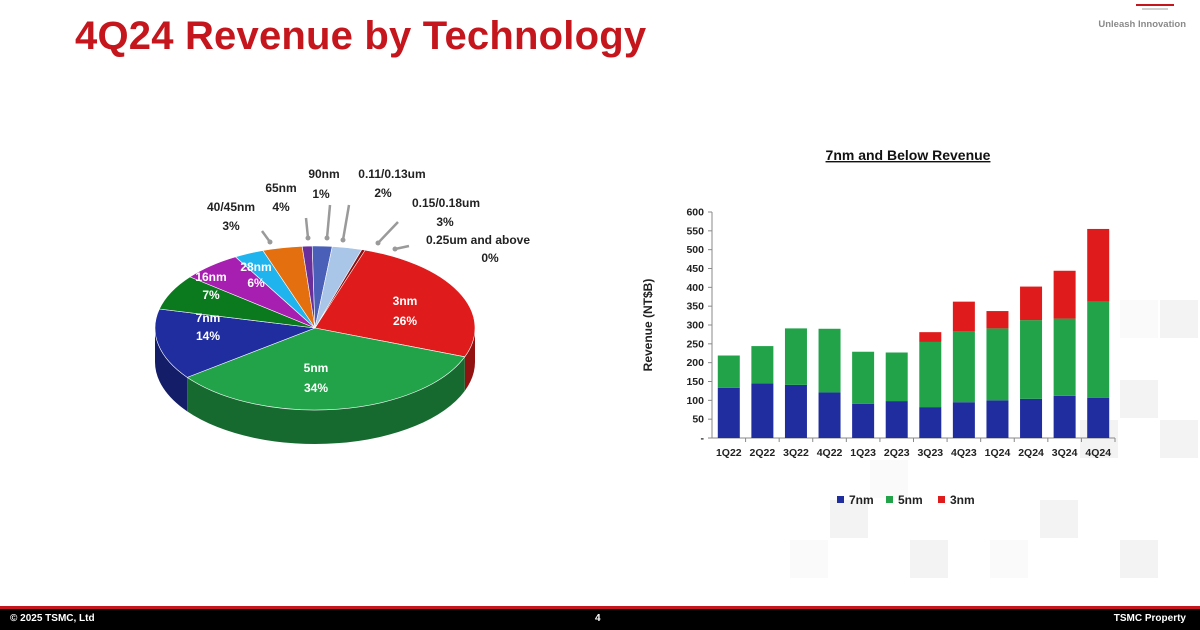 The width and height of the screenshot is (1200, 630). Describe the element at coordinates (698, 420) in the screenshot. I see `y-tick-label: 50` at that location.